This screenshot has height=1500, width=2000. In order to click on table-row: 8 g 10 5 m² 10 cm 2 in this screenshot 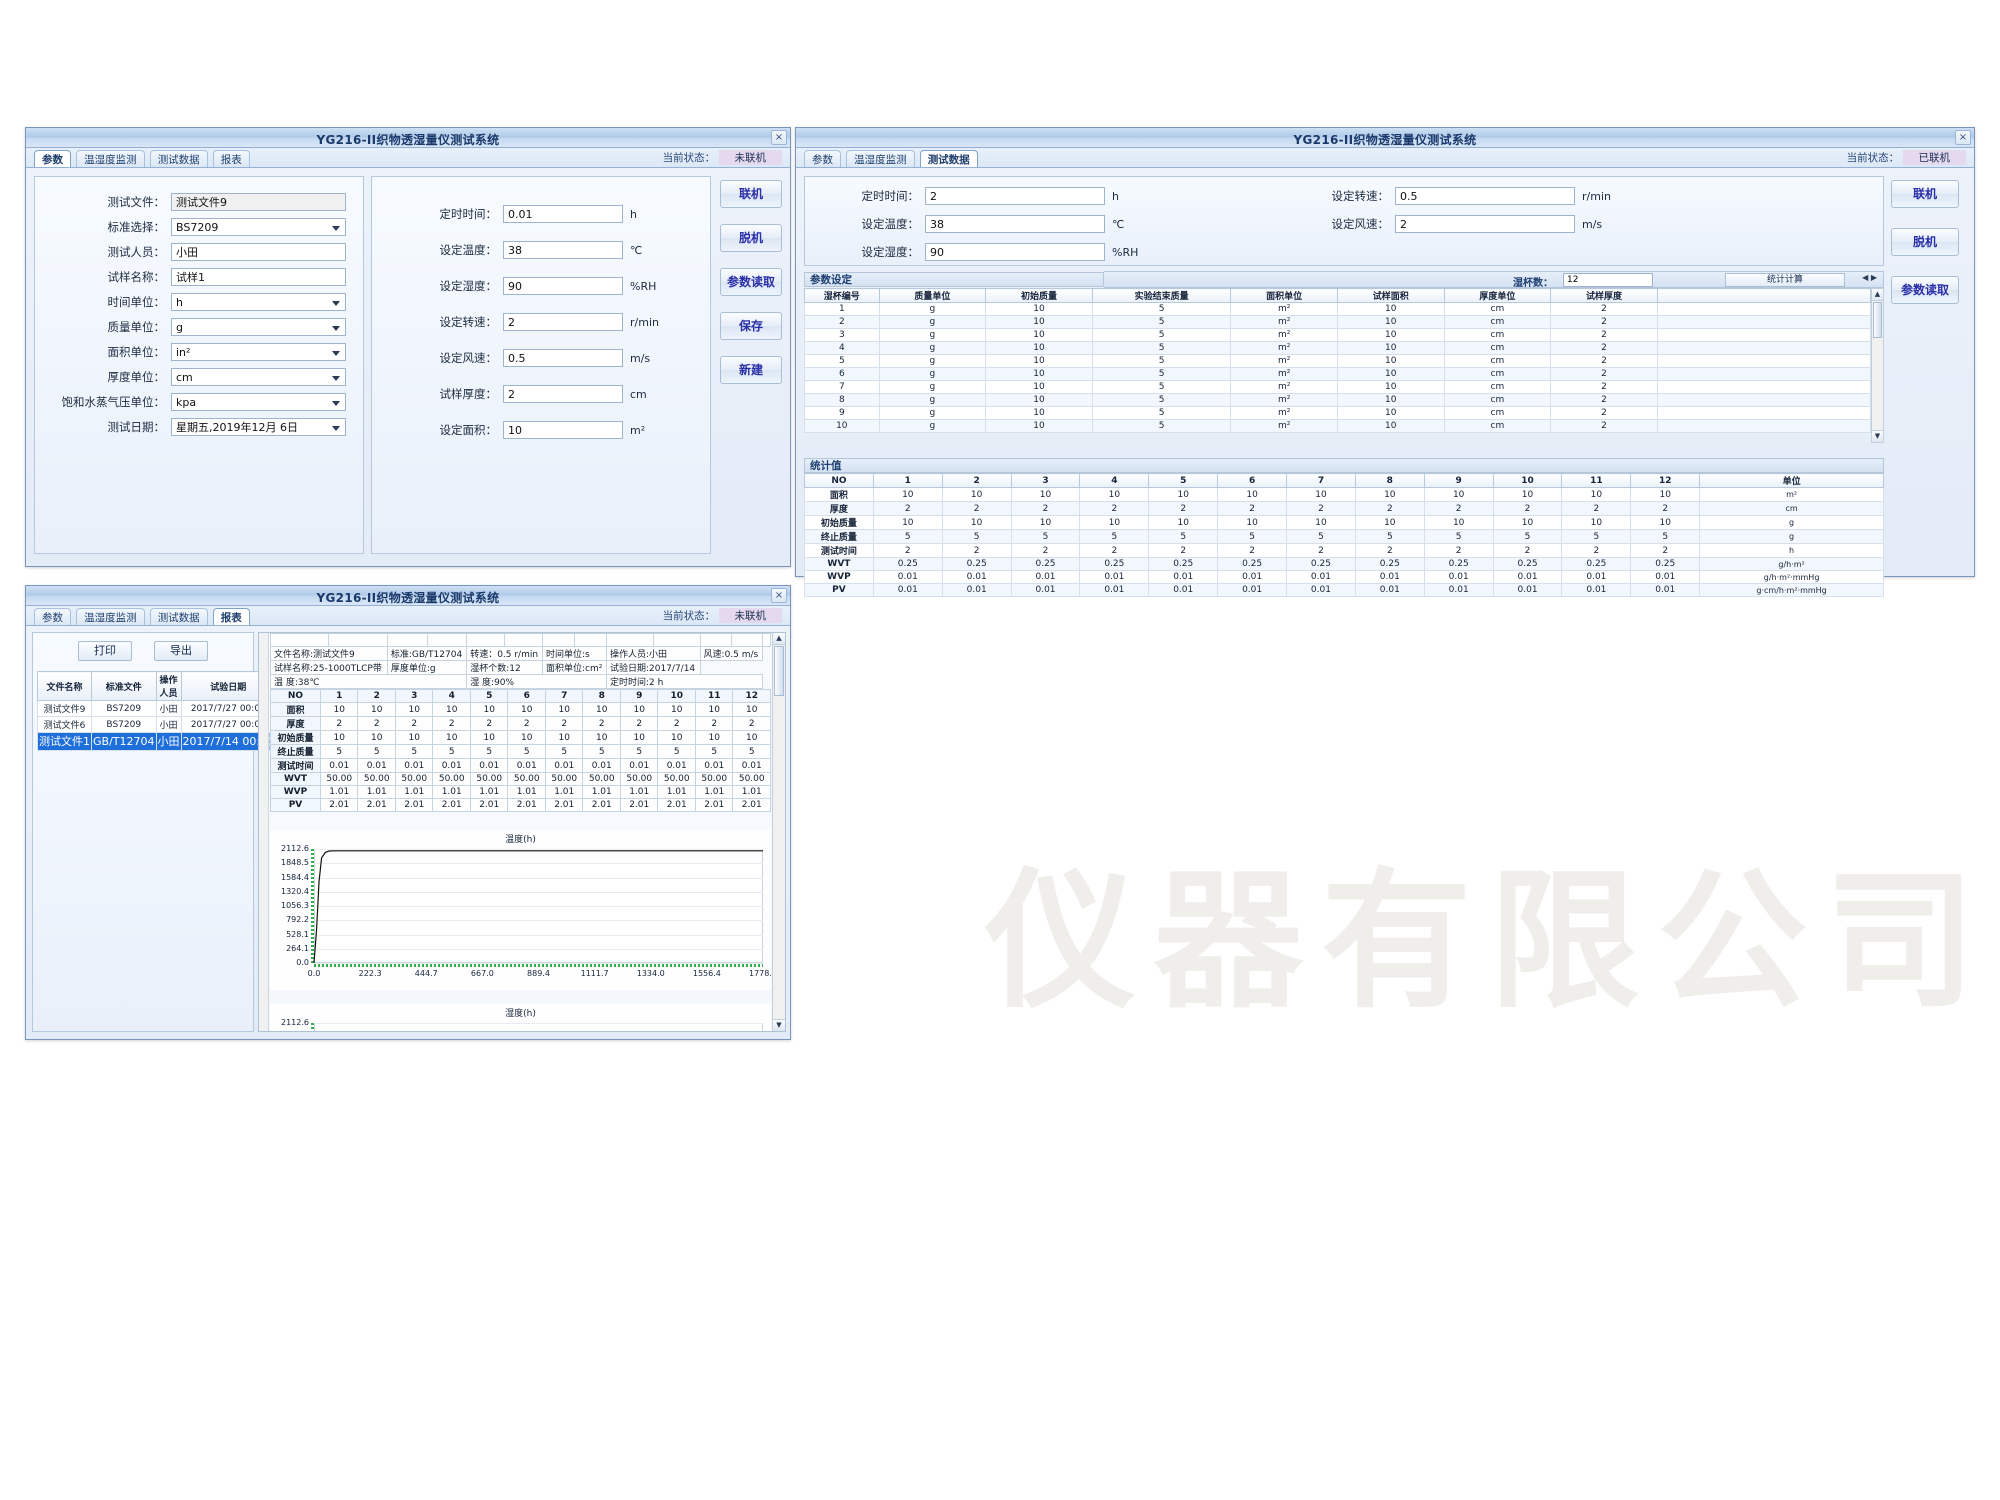, I will do `click(1337, 400)`.